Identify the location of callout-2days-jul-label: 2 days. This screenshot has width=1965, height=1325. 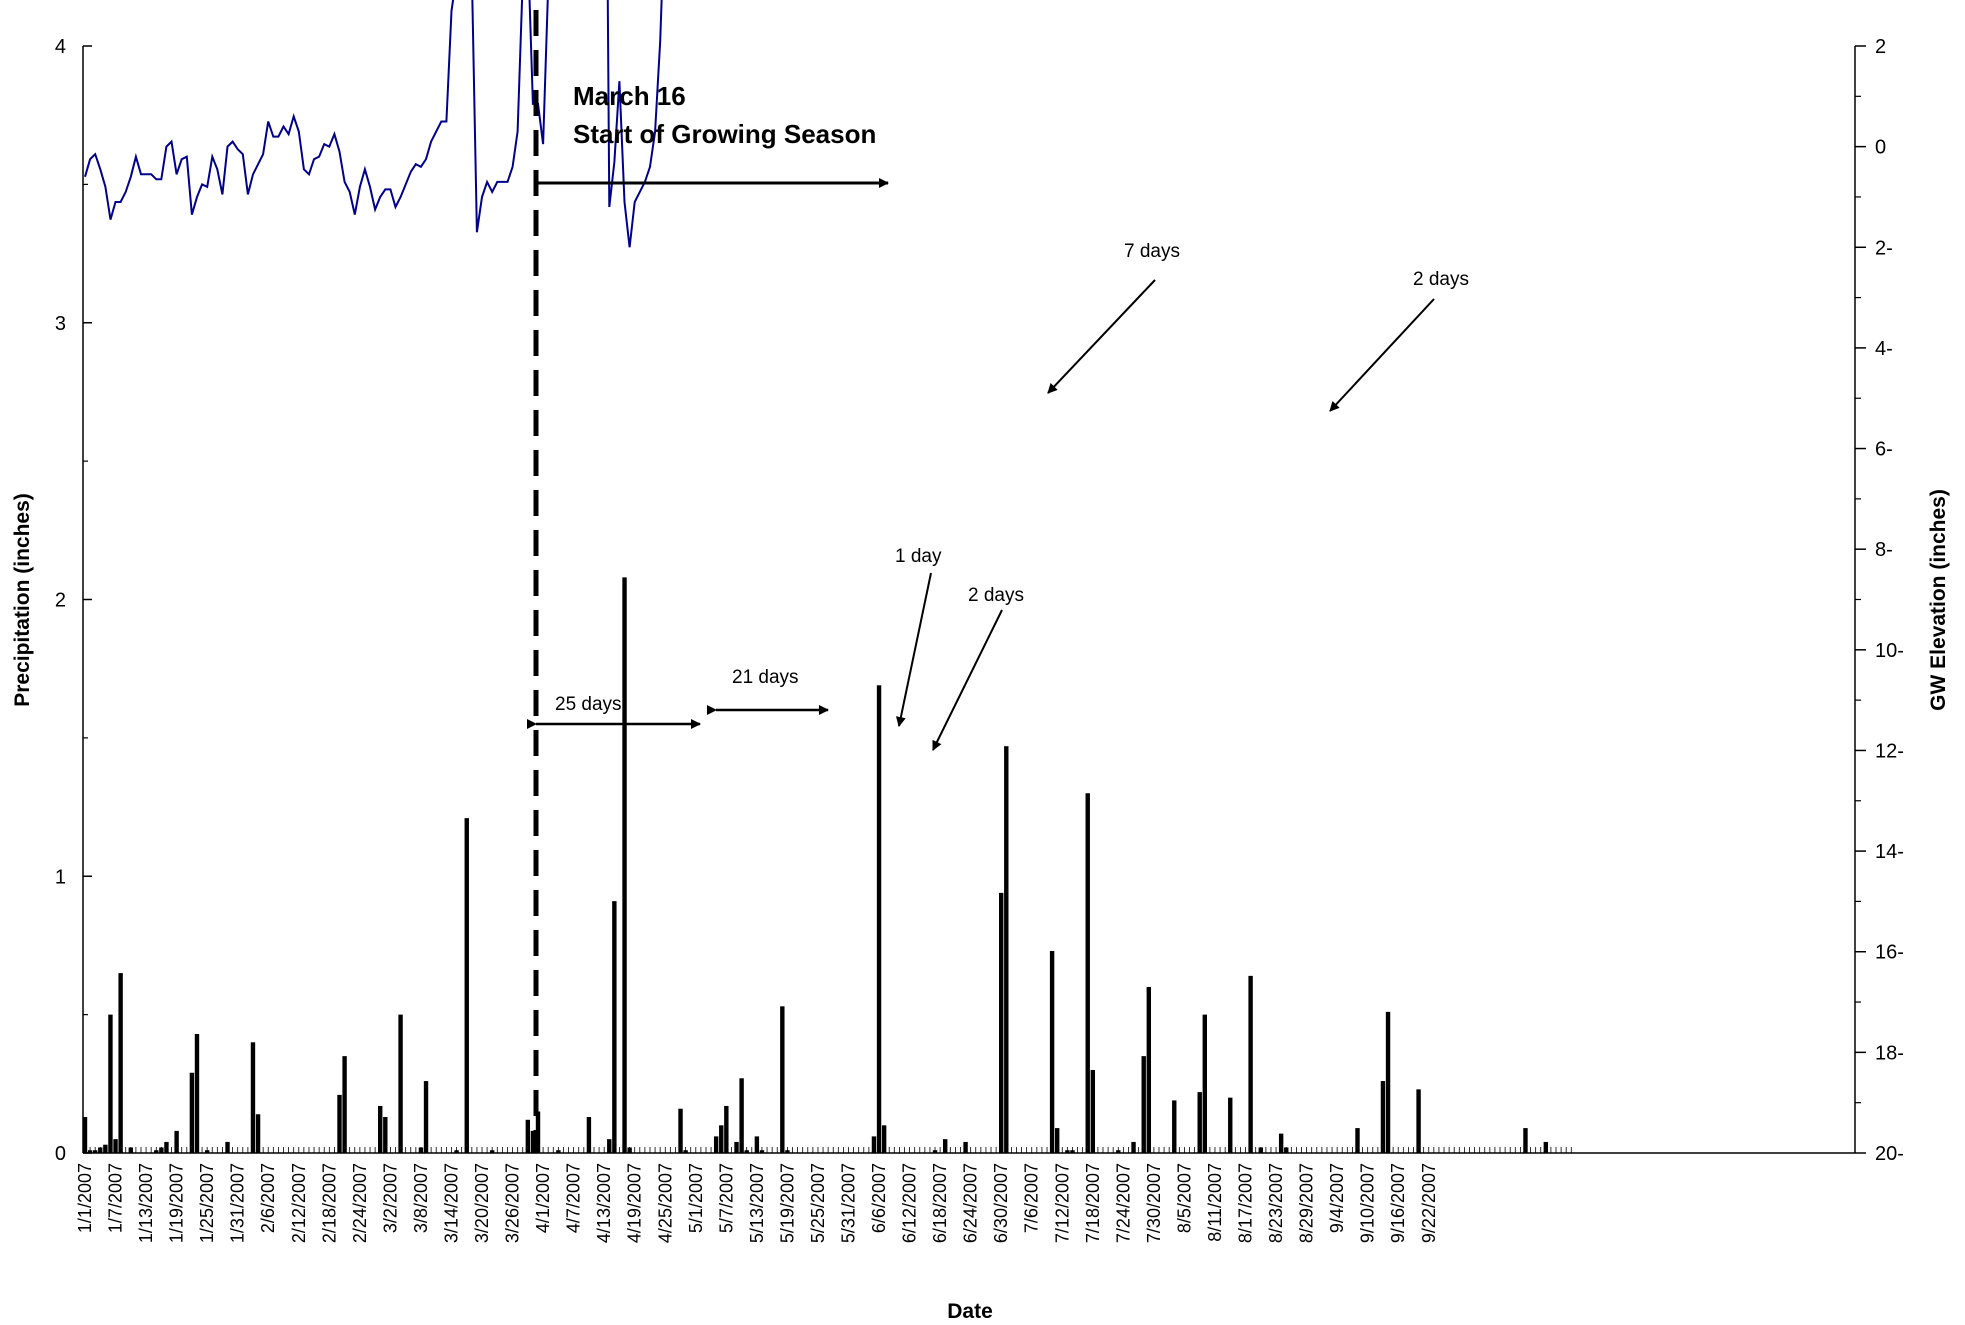
(1441, 279).